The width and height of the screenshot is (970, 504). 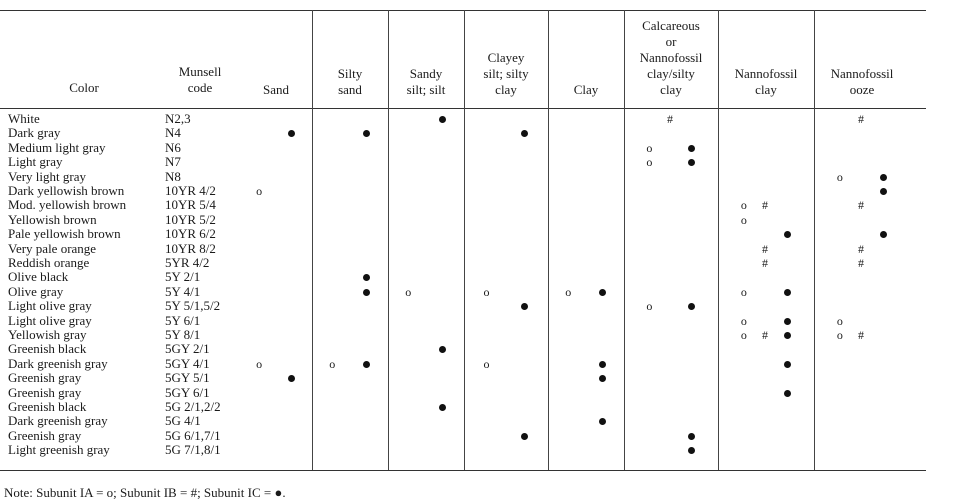 What do you see at coordinates (47, 176) in the screenshot?
I see `color-name: Very light gray` at bounding box center [47, 176].